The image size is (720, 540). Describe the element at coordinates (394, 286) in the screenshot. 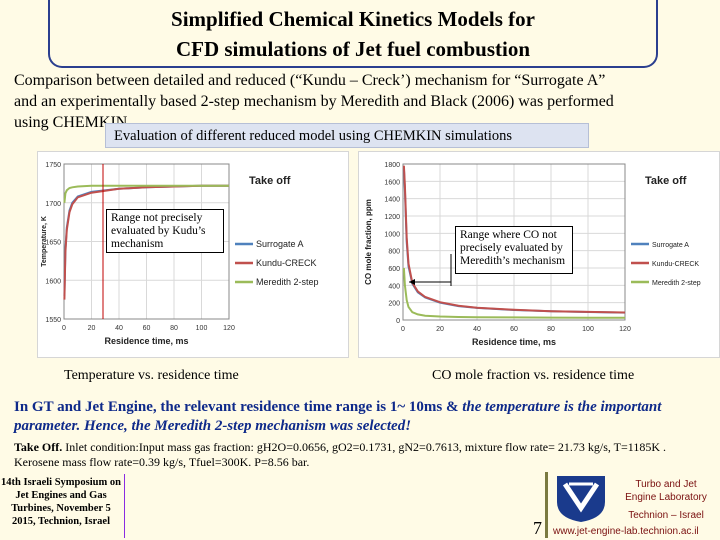

I see `y-tick-label: 400` at that location.